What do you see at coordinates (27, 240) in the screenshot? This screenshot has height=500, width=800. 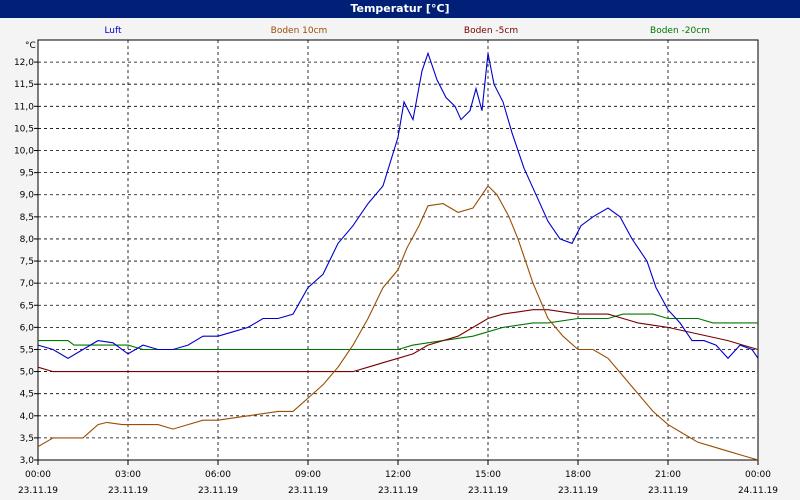 I see `y-tick-label: 8,0` at bounding box center [27, 240].